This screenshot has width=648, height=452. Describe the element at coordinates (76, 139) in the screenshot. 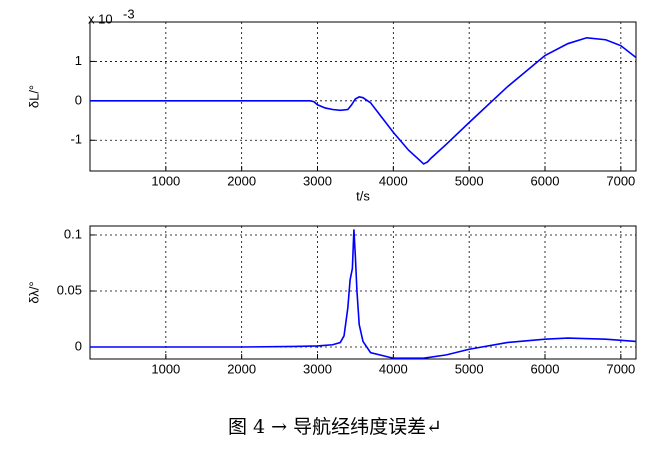

I see `y-tick-label: -1` at that location.